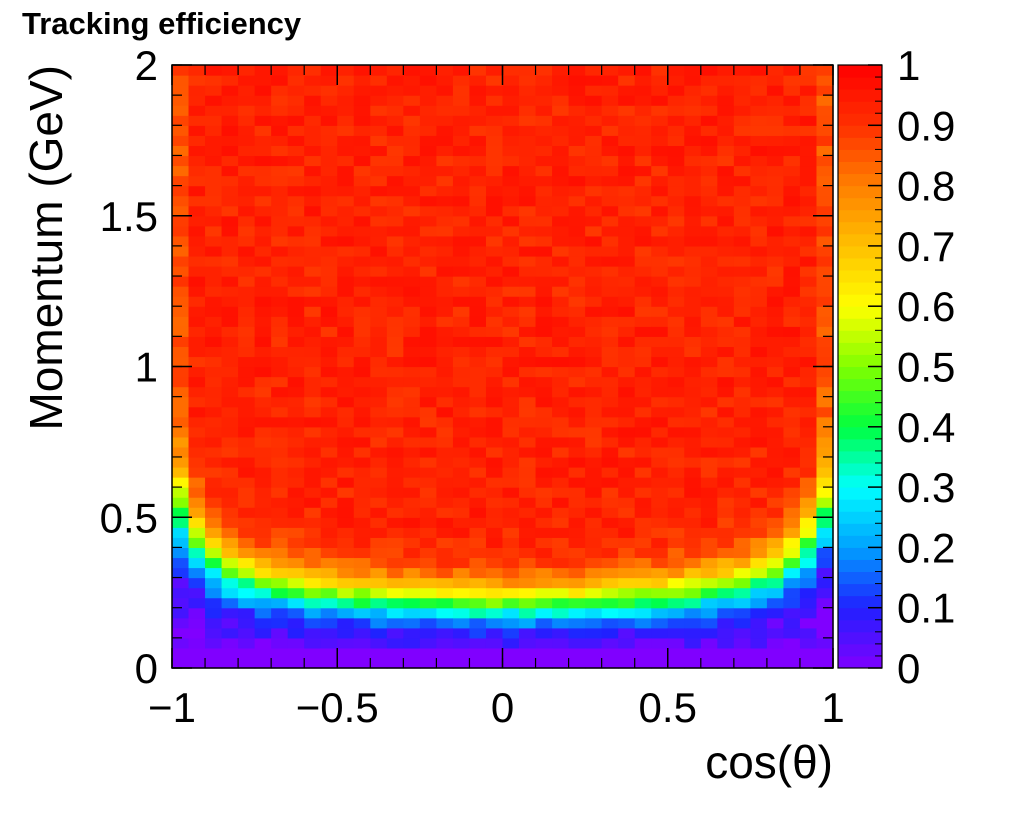 This screenshot has height=817, width=1016. What do you see at coordinates (502, 707) in the screenshot?
I see `x-tick-label: 0` at bounding box center [502, 707].